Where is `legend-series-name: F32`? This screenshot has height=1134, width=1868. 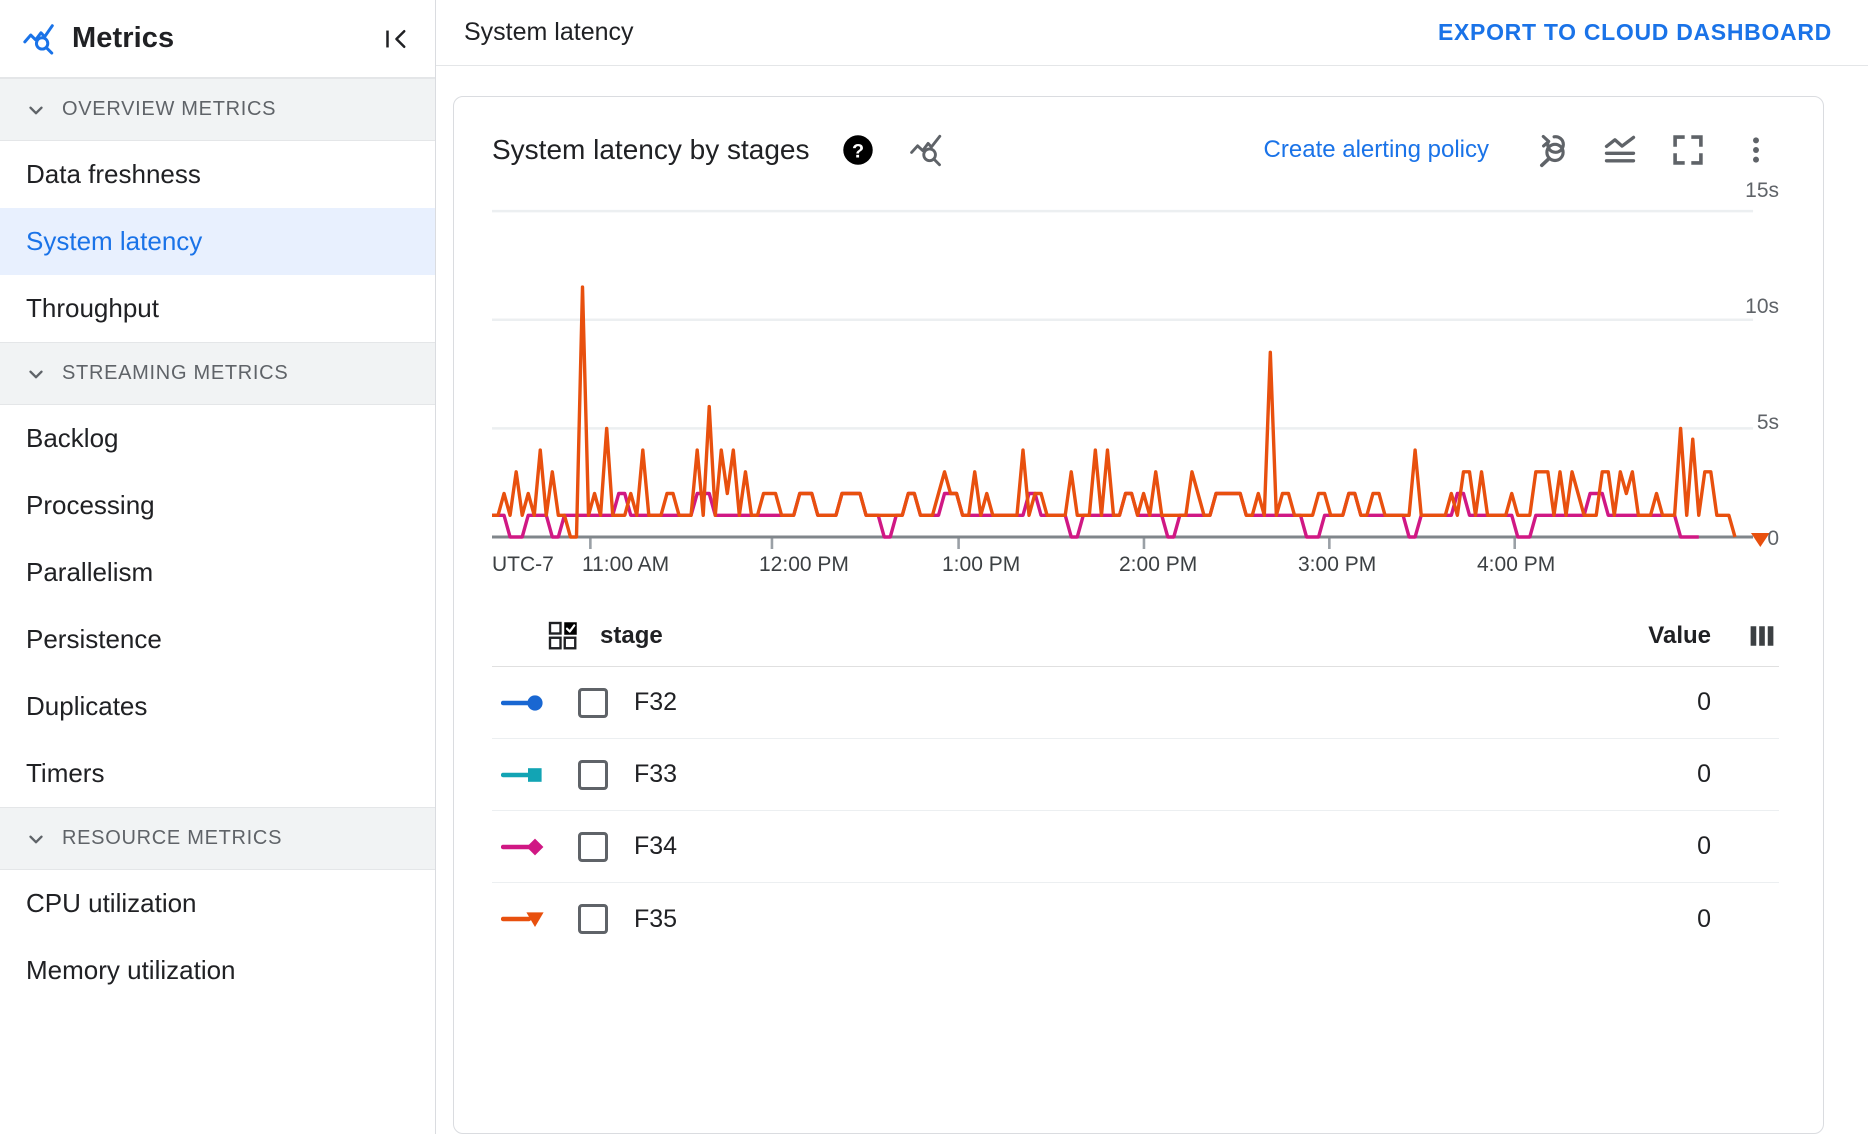
legend-series-name: F32 is located at coordinates (656, 702).